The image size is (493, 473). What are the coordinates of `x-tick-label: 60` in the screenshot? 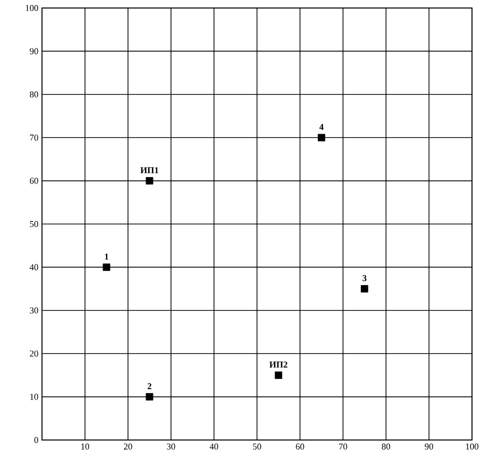 It's located at (300, 447).